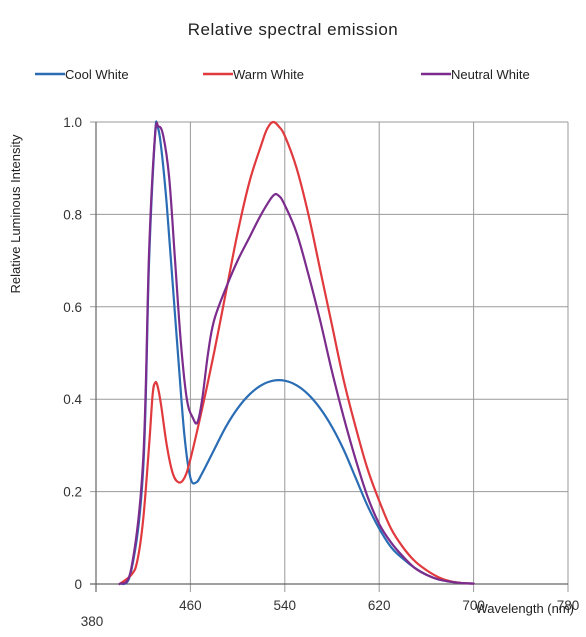 This screenshot has width=586, height=637. I want to click on y-tick-label: 0.2, so click(72, 492).